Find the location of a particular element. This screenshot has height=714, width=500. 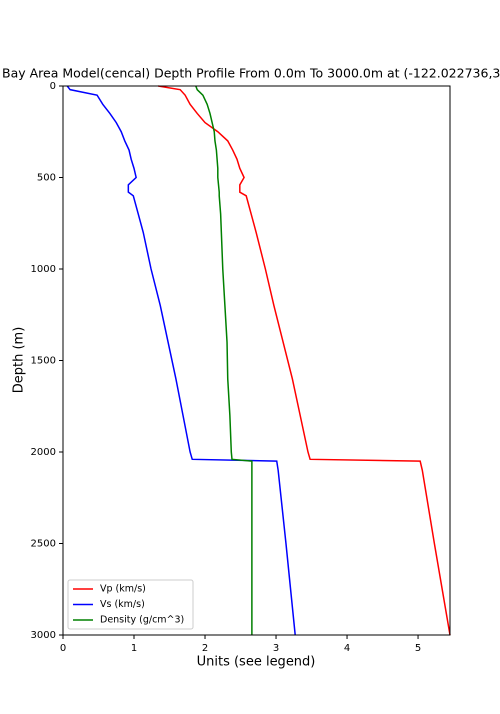

x-axis-label: Units (see legend) is located at coordinates (256, 662).